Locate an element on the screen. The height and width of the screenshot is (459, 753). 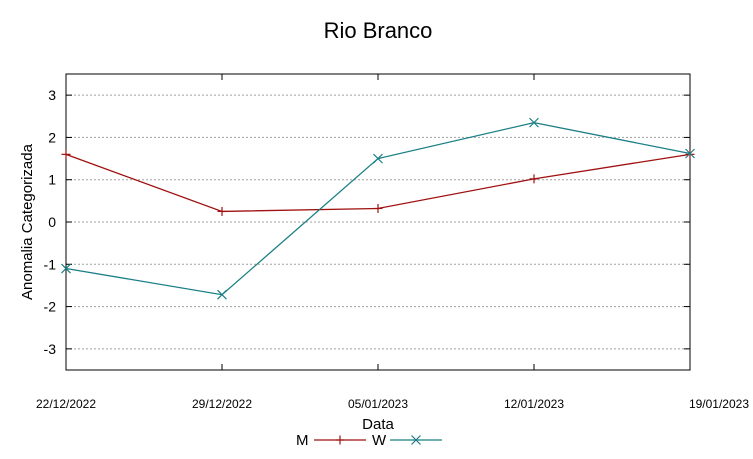
y-axis-label: Anomalia Categorizada is located at coordinates (27, 221).